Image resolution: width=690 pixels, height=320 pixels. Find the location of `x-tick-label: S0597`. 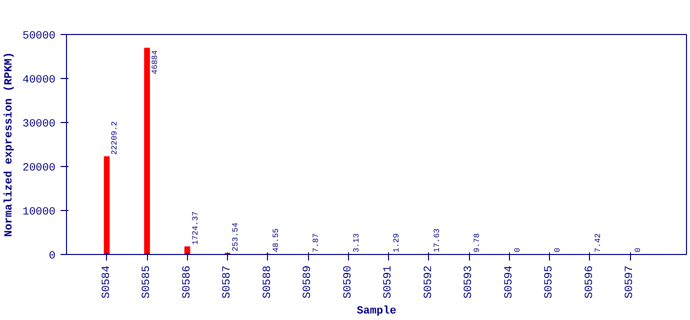

x-tick-label: S0597 is located at coordinates (630, 282).